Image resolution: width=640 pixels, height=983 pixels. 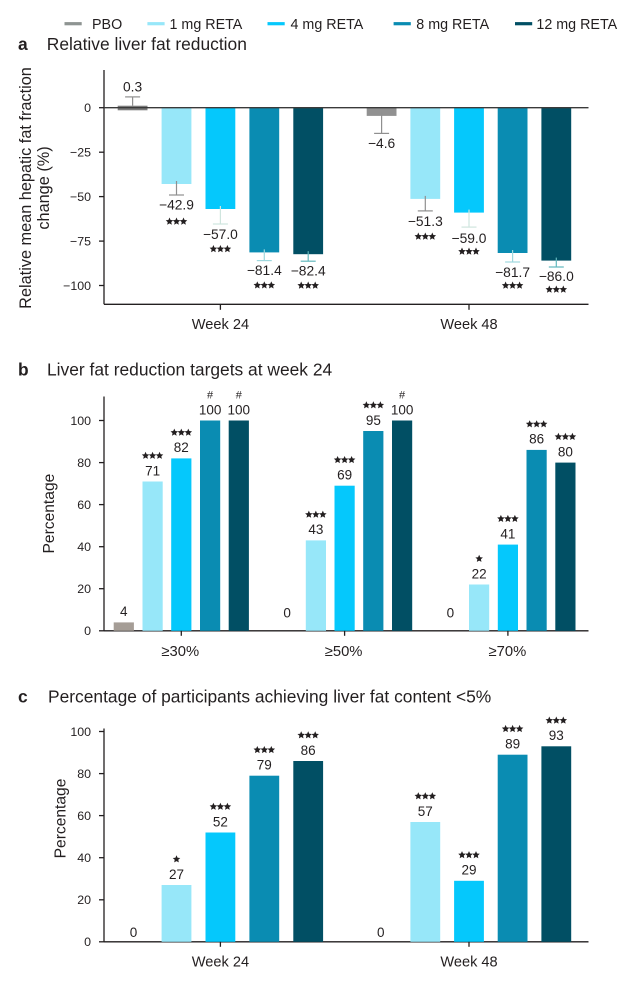 What do you see at coordinates (23, 696) in the screenshot?
I see `svg-text: c` at bounding box center [23, 696].